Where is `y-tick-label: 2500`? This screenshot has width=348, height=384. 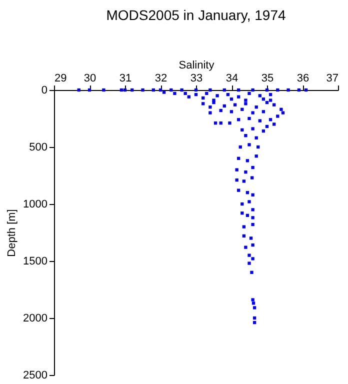 y-tick-label: 2500 is located at coordinates (35, 376).